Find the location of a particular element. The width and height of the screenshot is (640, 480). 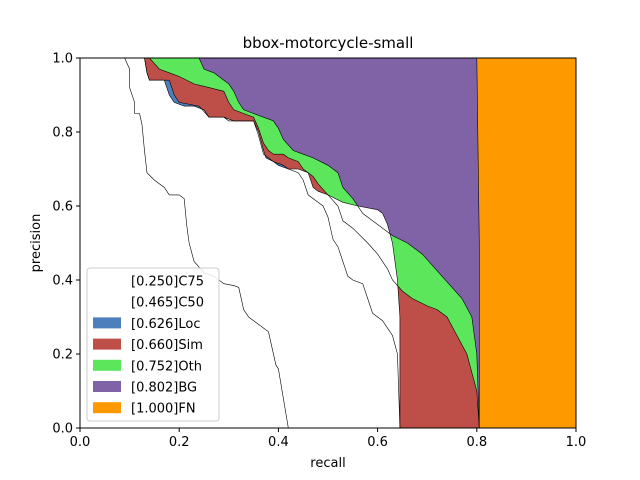

legend-swatch-0-250-c75 is located at coordinates (107, 280).